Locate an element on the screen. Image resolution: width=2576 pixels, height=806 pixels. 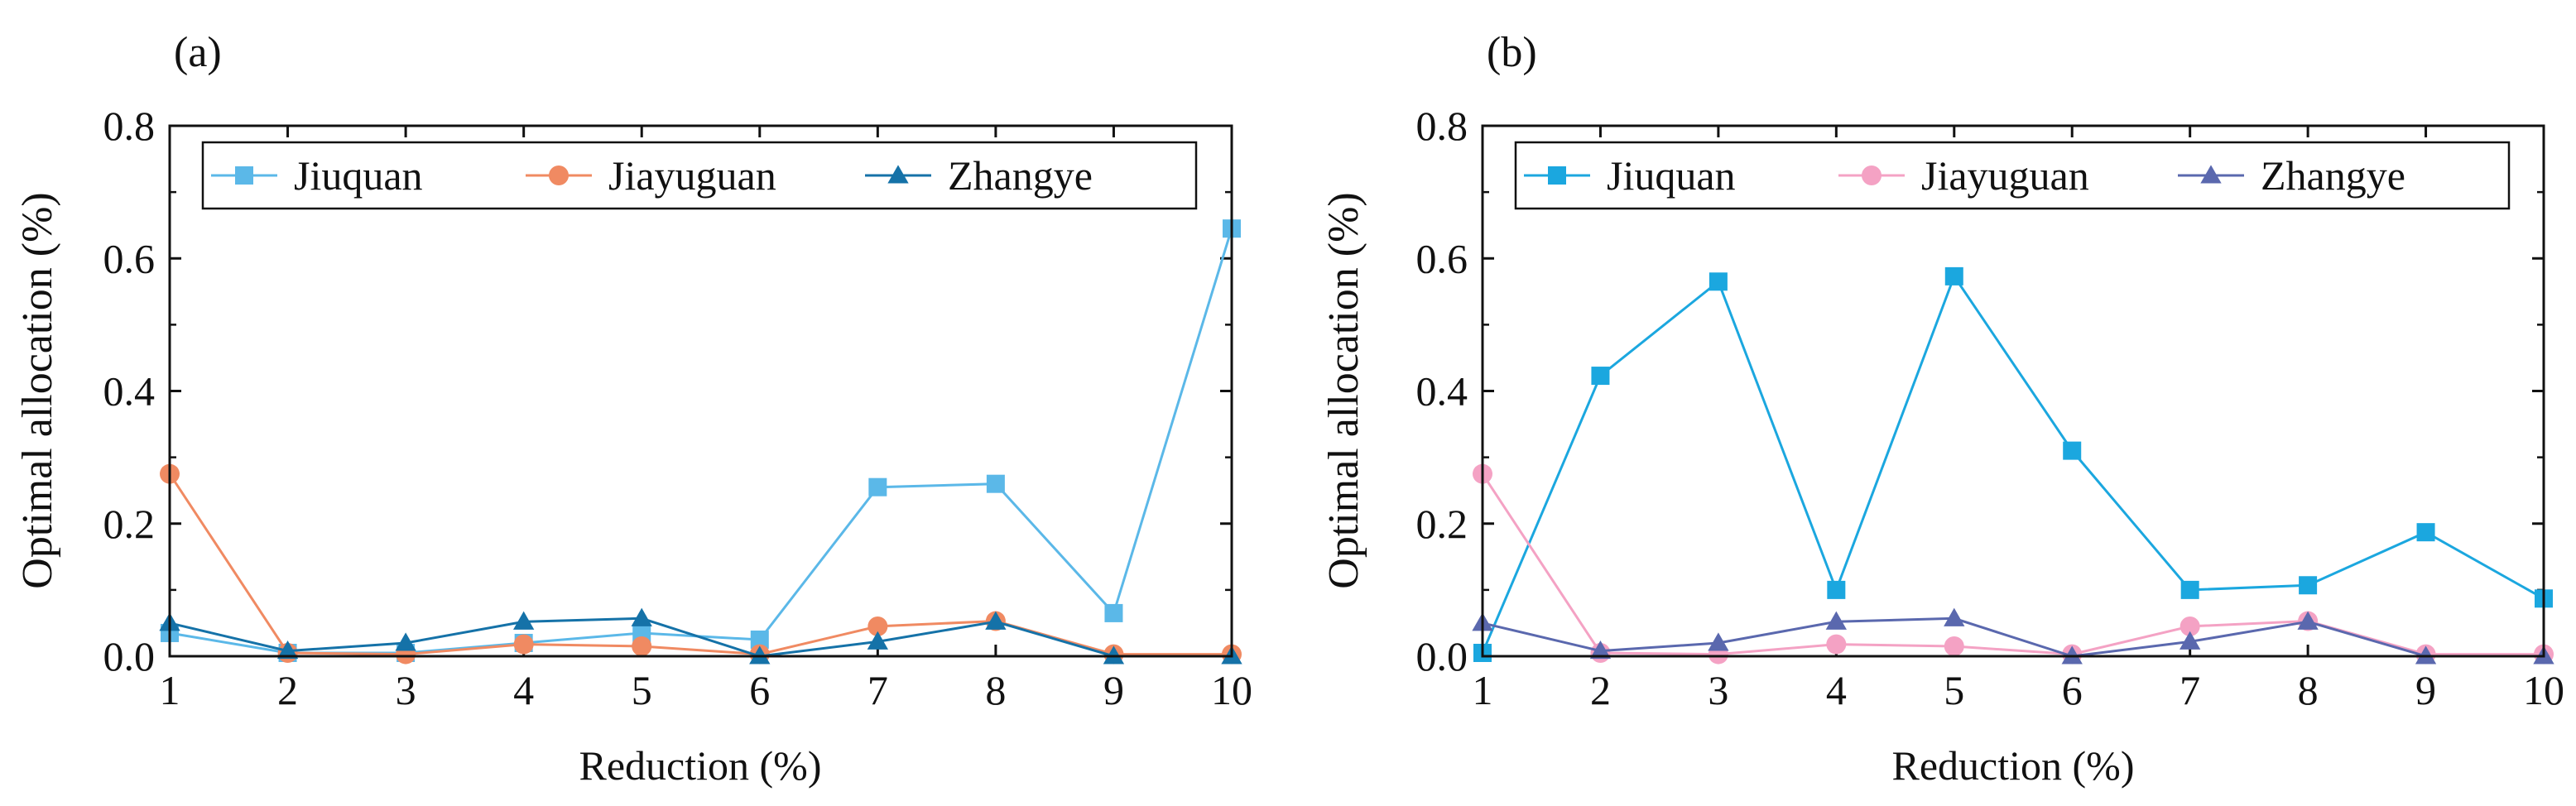
x-tick-label: 6 is located at coordinates (759, 690).